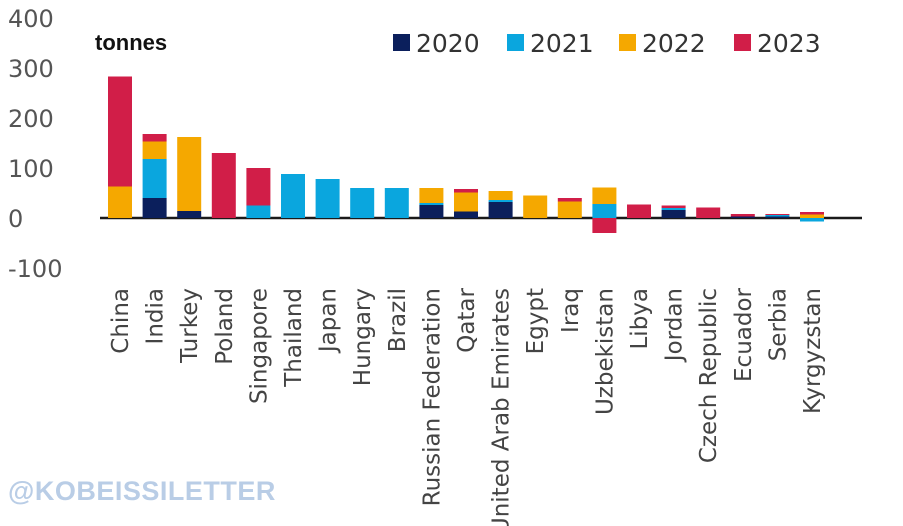 The width and height of the screenshot is (903, 526). I want to click on category-label: Ecuador, so click(744, 334).